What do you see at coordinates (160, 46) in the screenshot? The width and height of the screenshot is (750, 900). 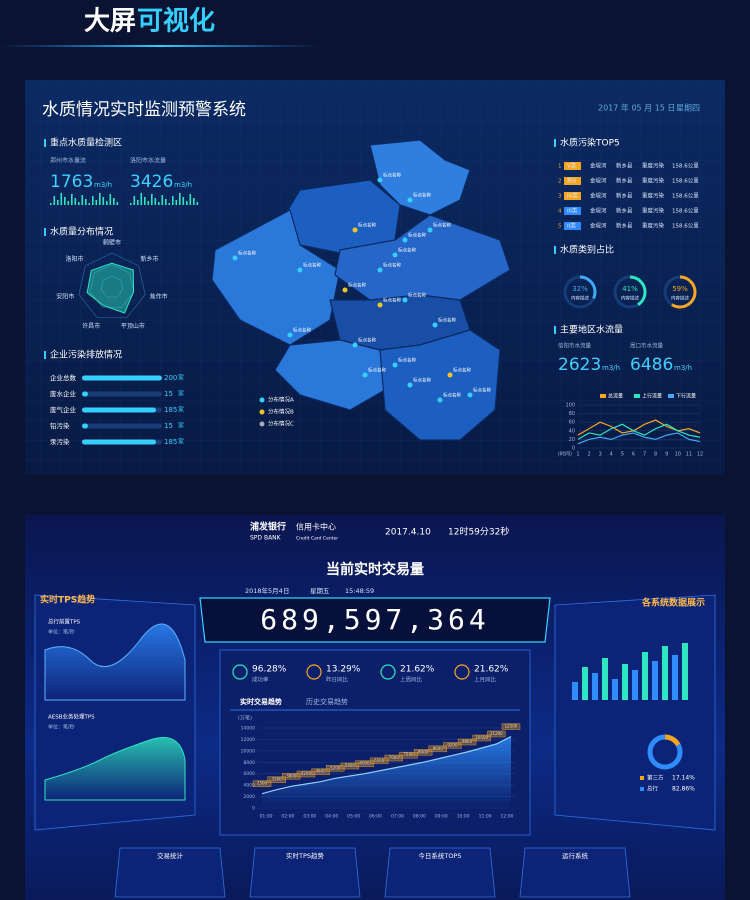 I see `header-line` at bounding box center [160, 46].